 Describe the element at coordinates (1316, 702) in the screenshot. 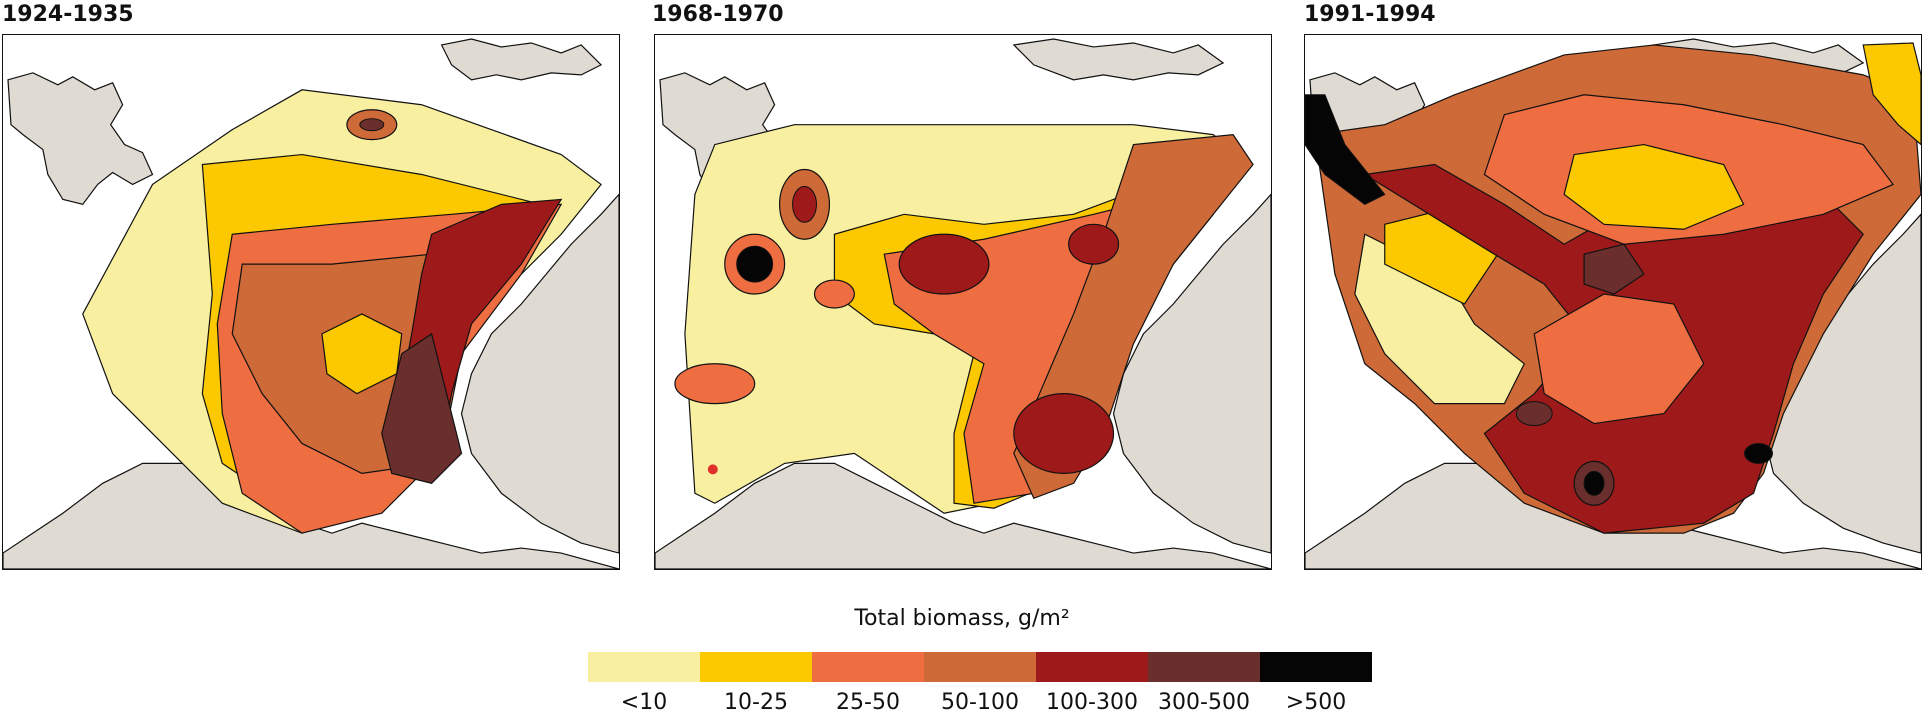

I see `legend-label-gt500: >500` at that location.